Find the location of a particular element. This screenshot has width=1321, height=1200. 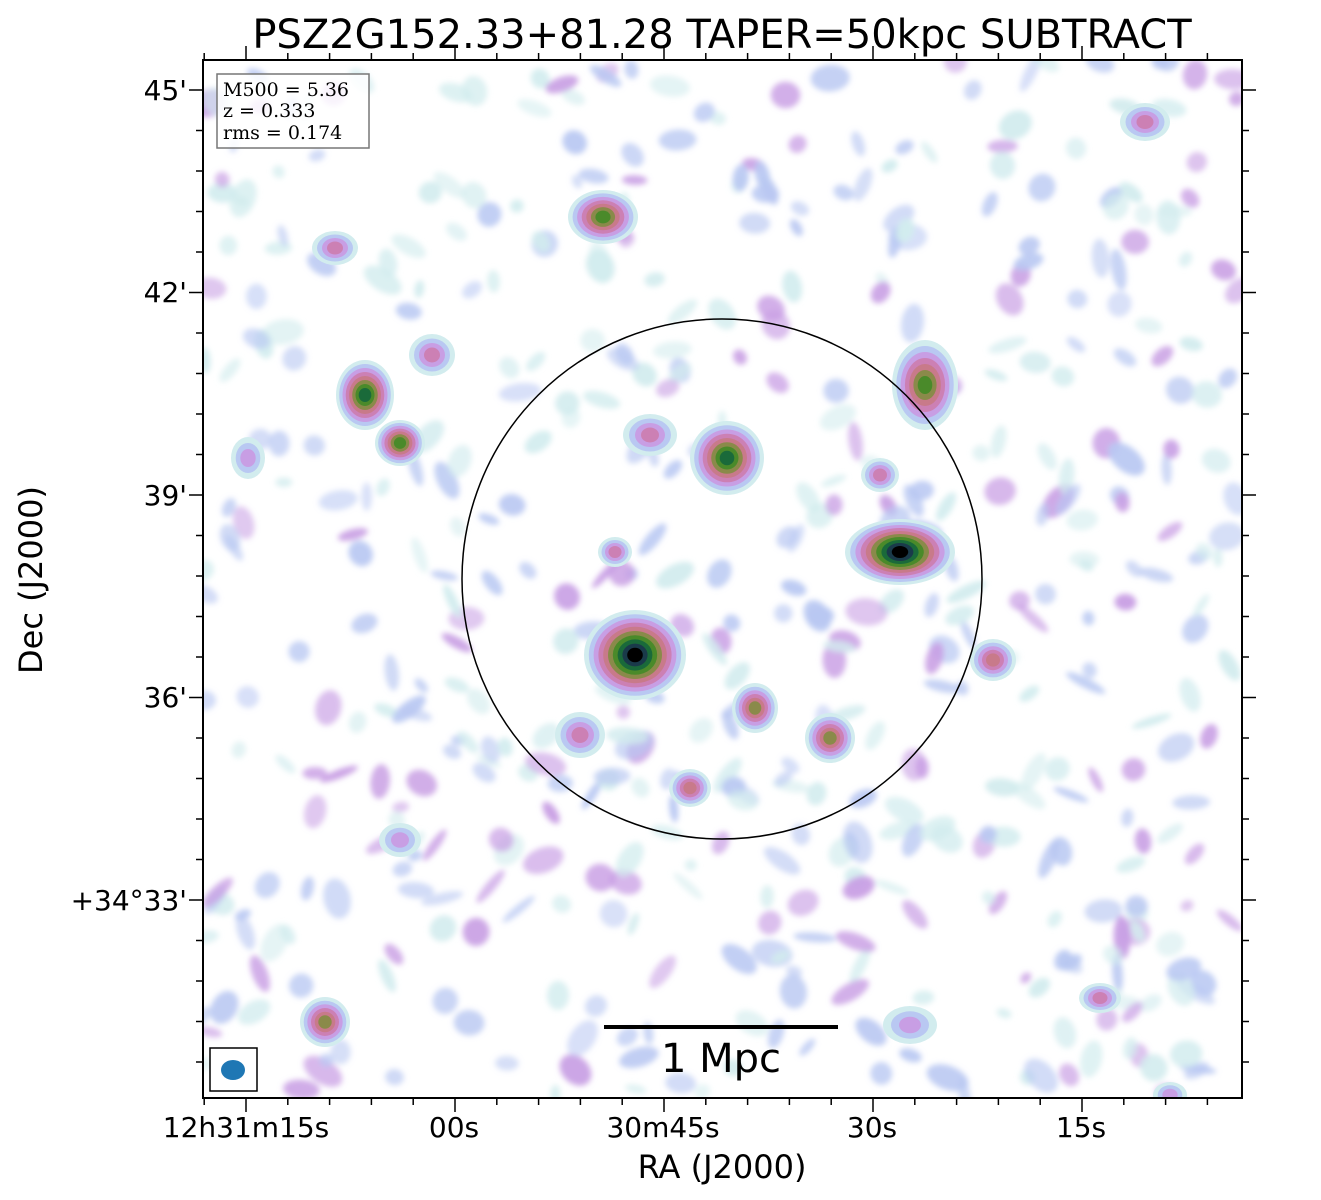

info-box: M500 = 5.36 z = 0.333 rms = 0.174 is located at coordinates (293, 111).